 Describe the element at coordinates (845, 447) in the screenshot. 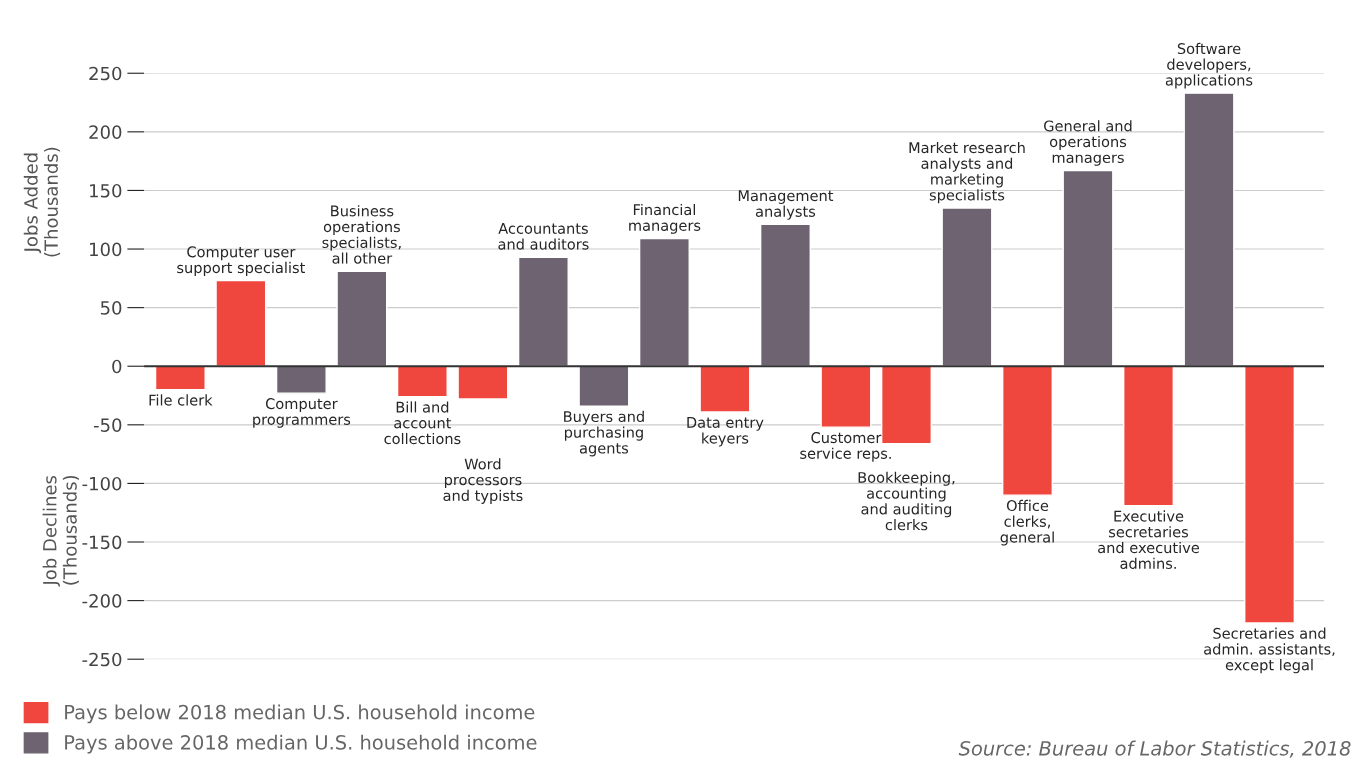

I see `x-tick-label: Customer service reps.` at that location.